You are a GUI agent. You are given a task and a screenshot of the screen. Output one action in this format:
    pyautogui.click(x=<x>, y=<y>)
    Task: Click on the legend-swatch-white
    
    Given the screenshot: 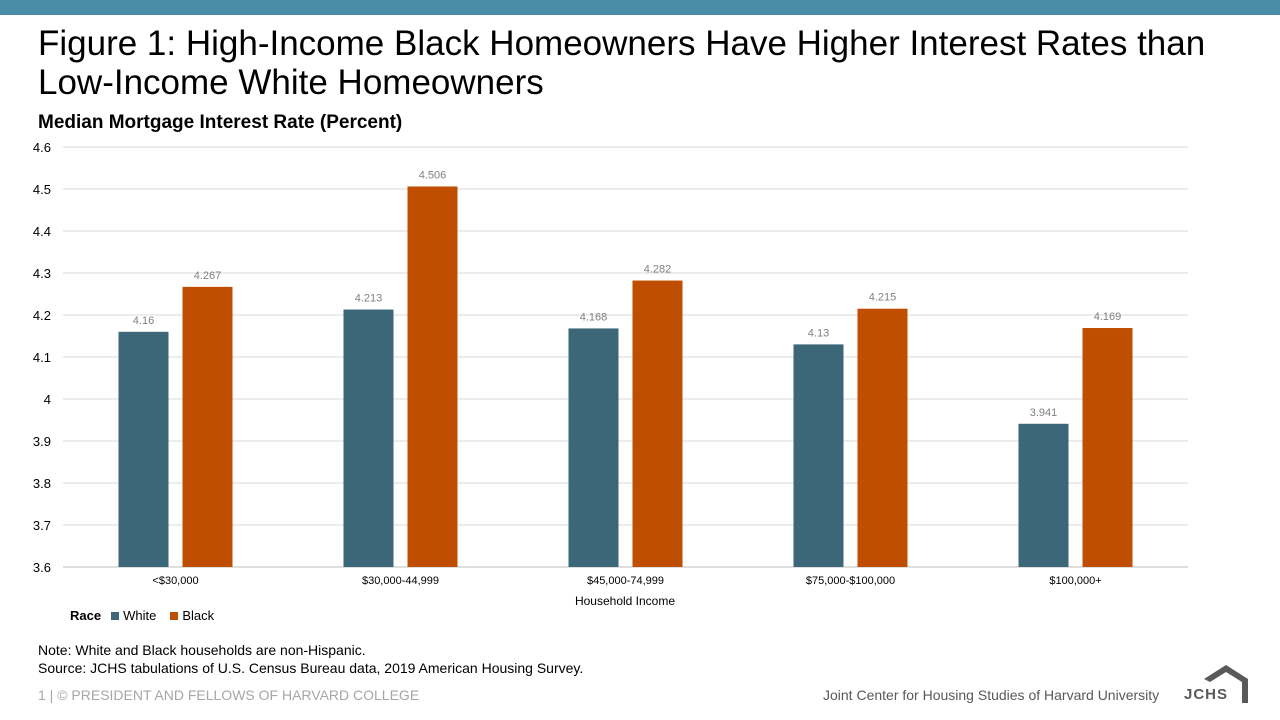 What is the action you would take?
    pyautogui.click(x=115, y=615)
    